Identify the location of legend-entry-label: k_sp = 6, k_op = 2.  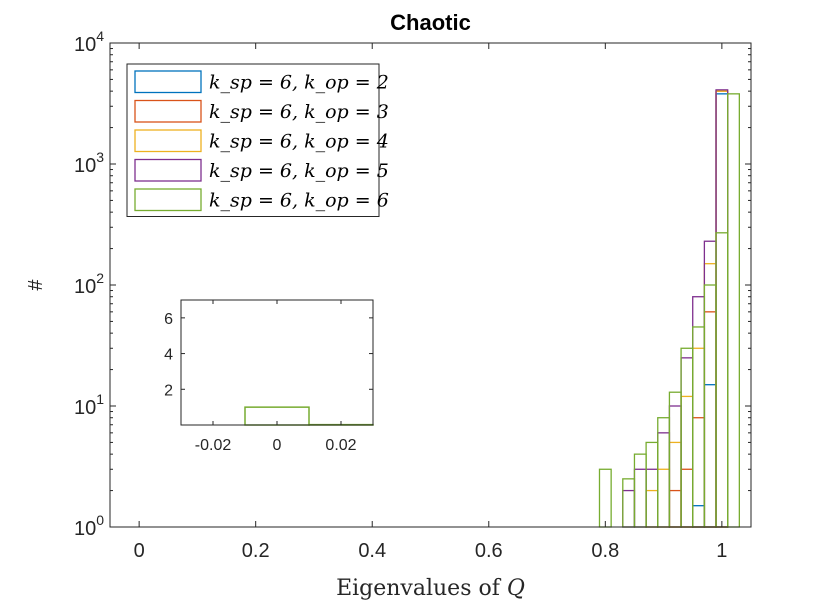
(299, 83).